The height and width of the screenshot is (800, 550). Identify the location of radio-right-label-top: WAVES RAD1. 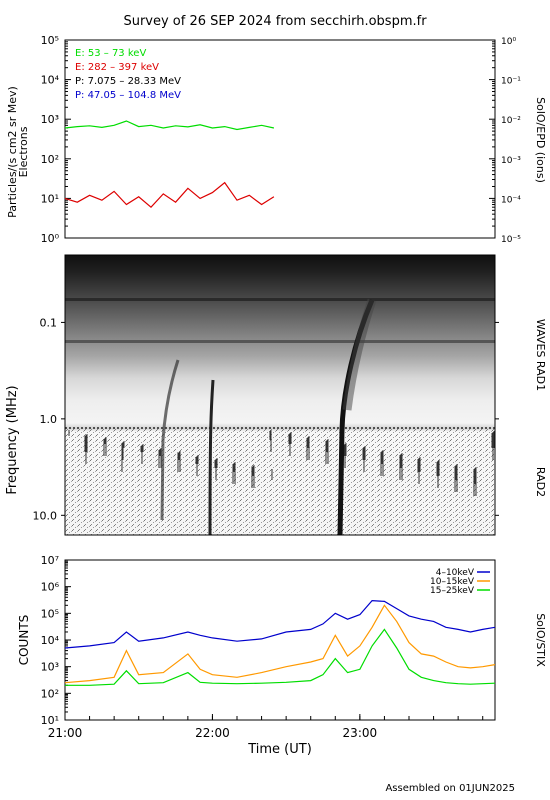
(540, 355).